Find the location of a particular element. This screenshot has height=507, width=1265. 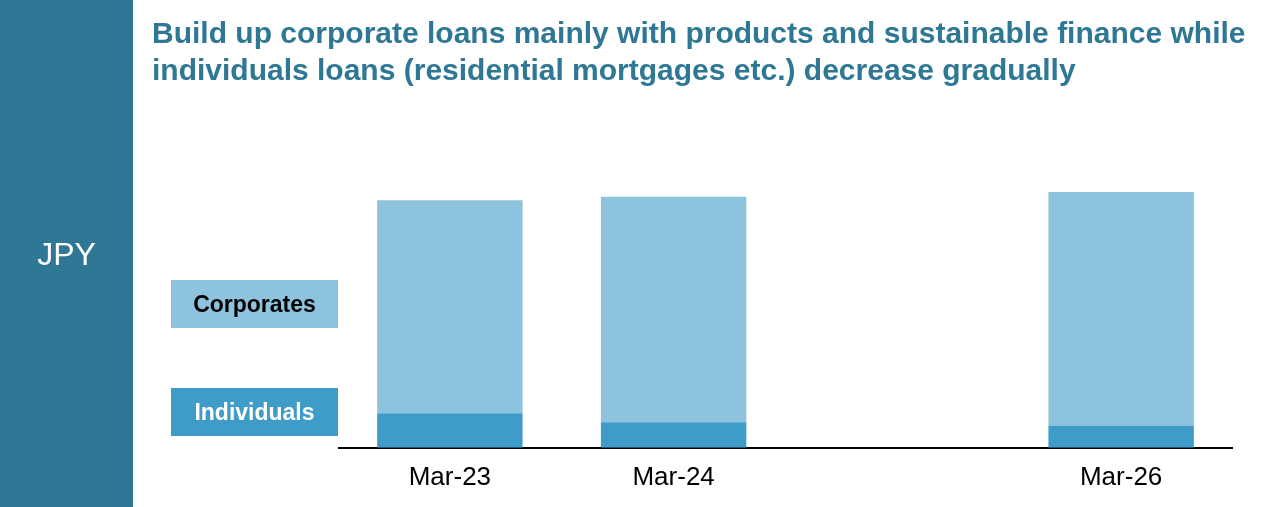

text: Corporates is located at coordinates (254, 304).